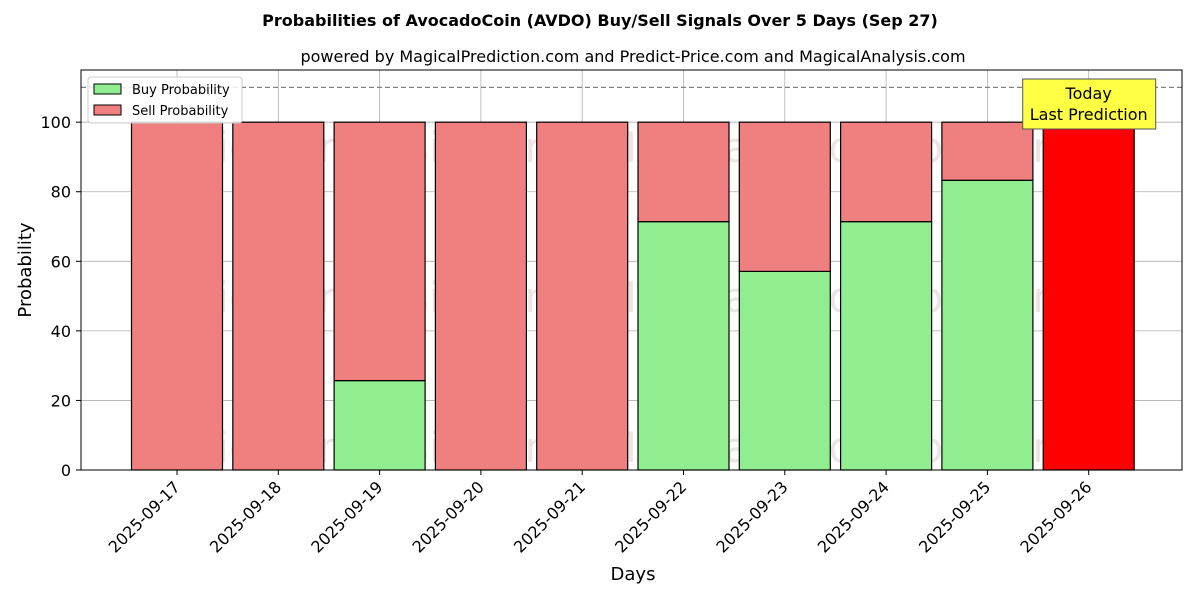 The height and width of the screenshot is (600, 1200). What do you see at coordinates (633, 574) in the screenshot?
I see `x-axis-label: Days` at bounding box center [633, 574].